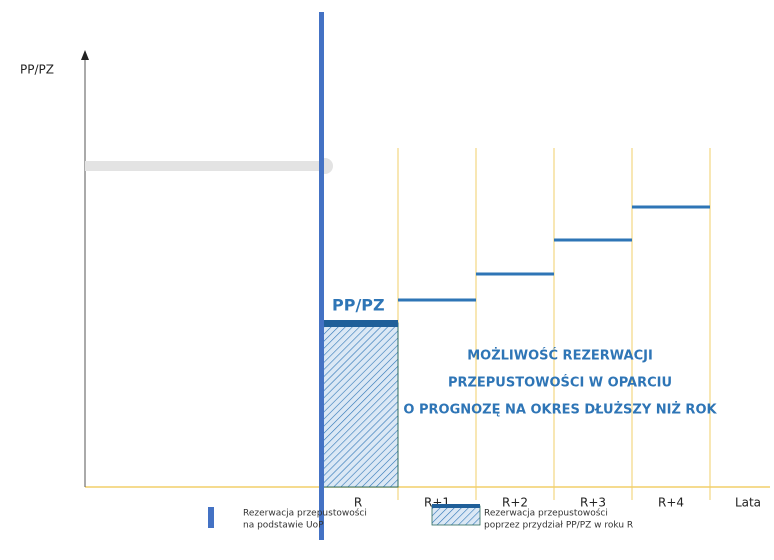  What do you see at coordinates (558, 526) in the screenshot?
I see `legend-text: poprzez przydział PP/PZ w roku R` at bounding box center [558, 526].